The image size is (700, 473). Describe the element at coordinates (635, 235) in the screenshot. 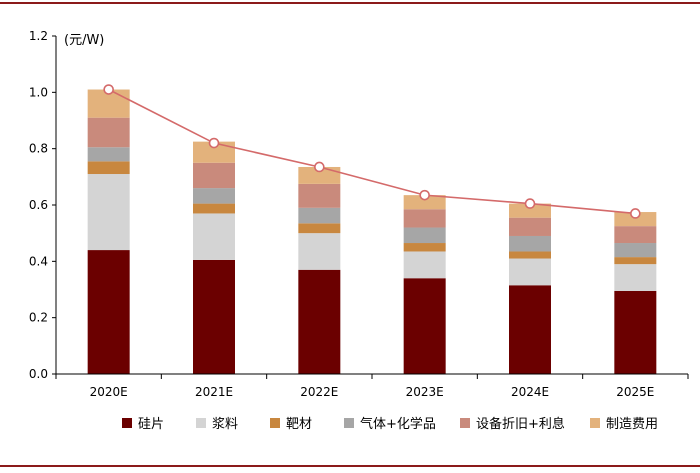

I see `bar-segment-4-2025E` at that location.